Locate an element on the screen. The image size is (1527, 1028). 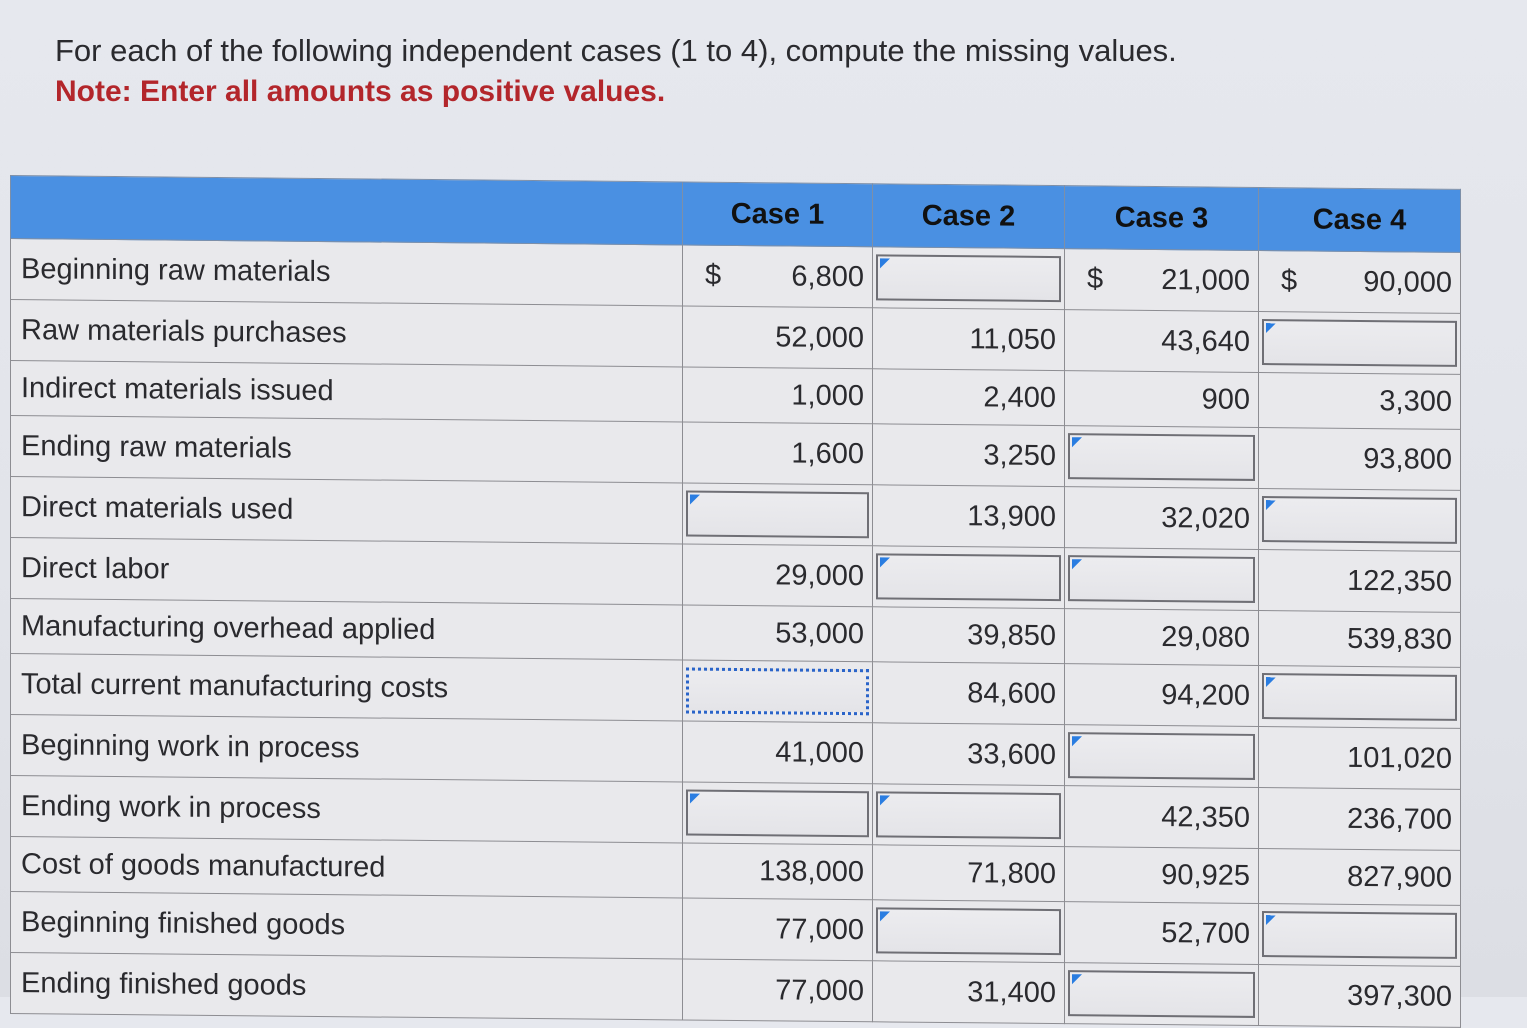
value-cell: 122,350 is located at coordinates (1359, 581).